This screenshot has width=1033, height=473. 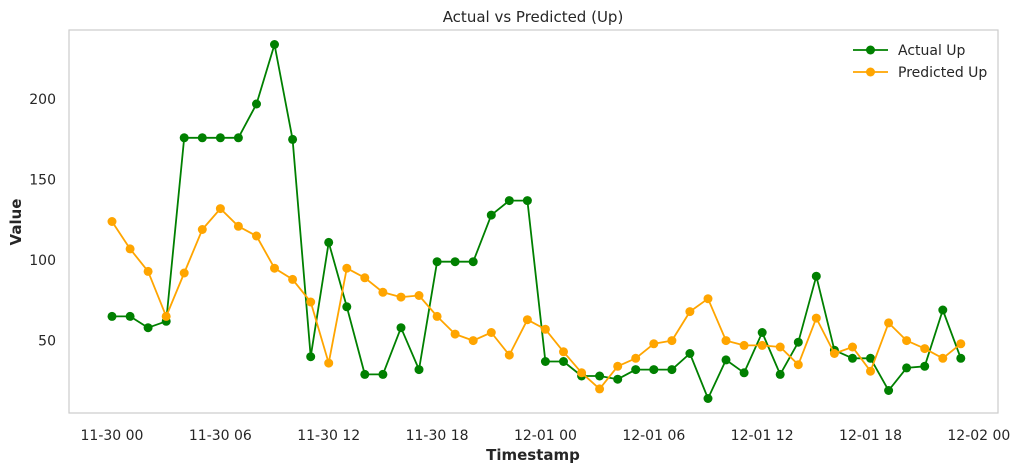 What do you see at coordinates (437, 436) in the screenshot?
I see `x-tick-label: 11-30 18` at bounding box center [437, 436].